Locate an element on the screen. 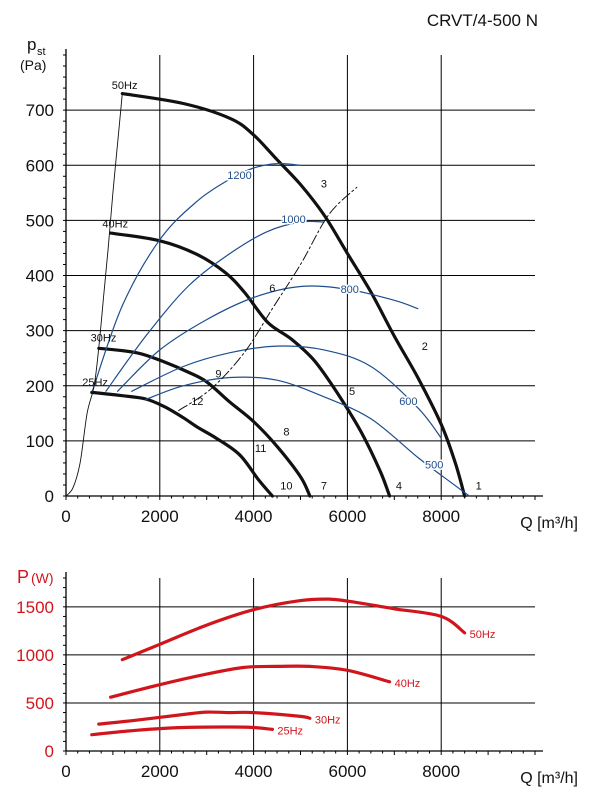 This screenshot has width=590, height=799. y-tick-label: 700 is located at coordinates (40, 110).